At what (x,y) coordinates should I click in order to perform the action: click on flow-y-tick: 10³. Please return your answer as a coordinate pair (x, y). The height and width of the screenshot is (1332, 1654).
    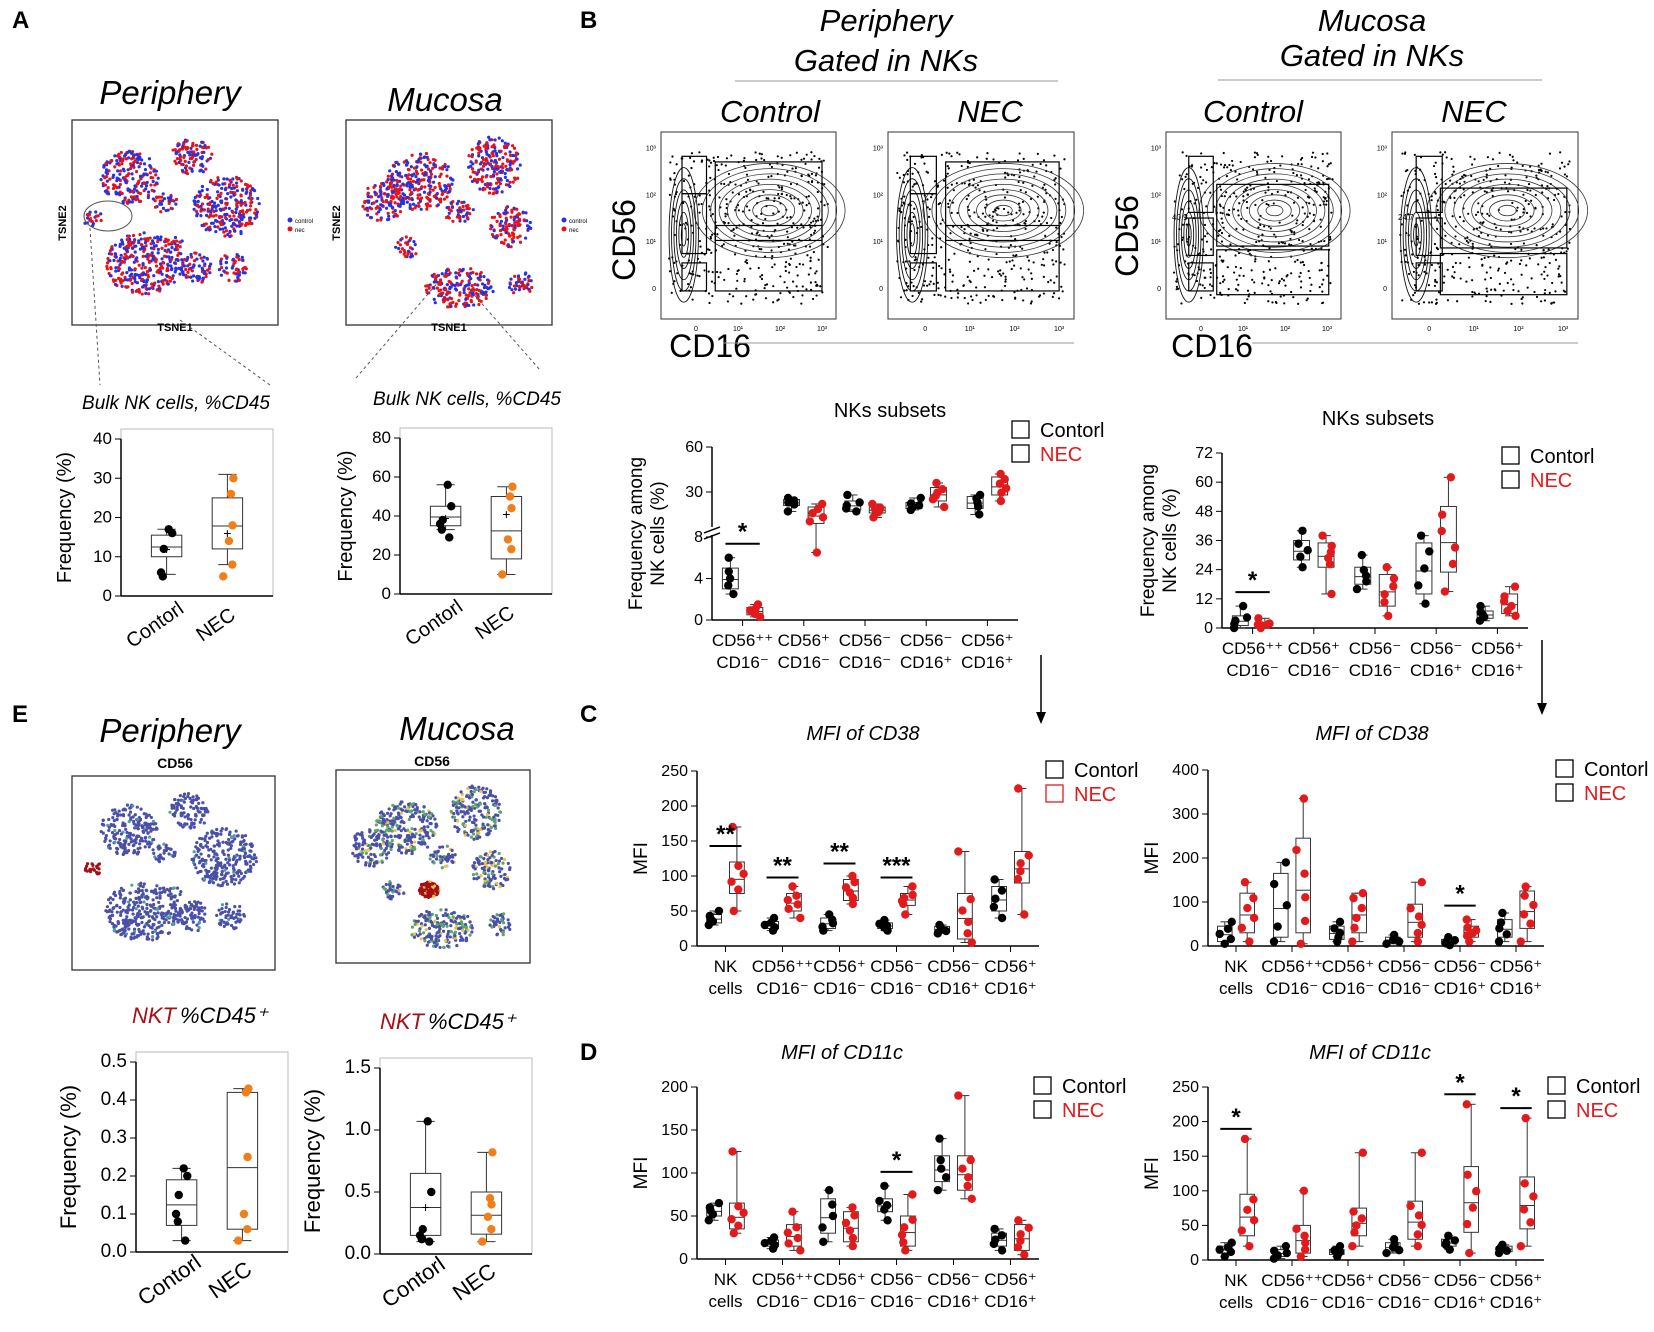
    Looking at the image, I should click on (1382, 149).